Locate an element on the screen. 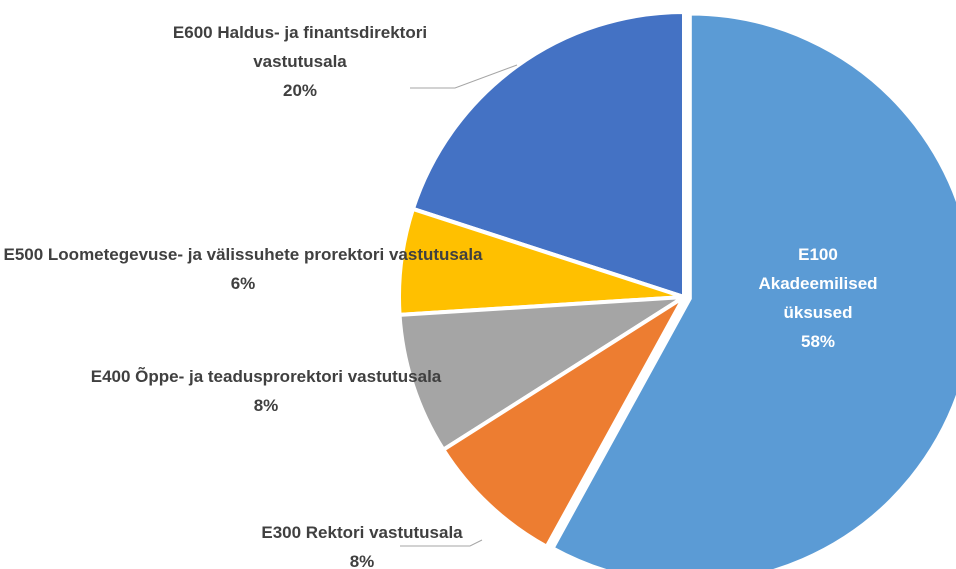 This screenshot has height=569, width=956. category-name: E100 Akadeemilised üksused is located at coordinates (818, 283).